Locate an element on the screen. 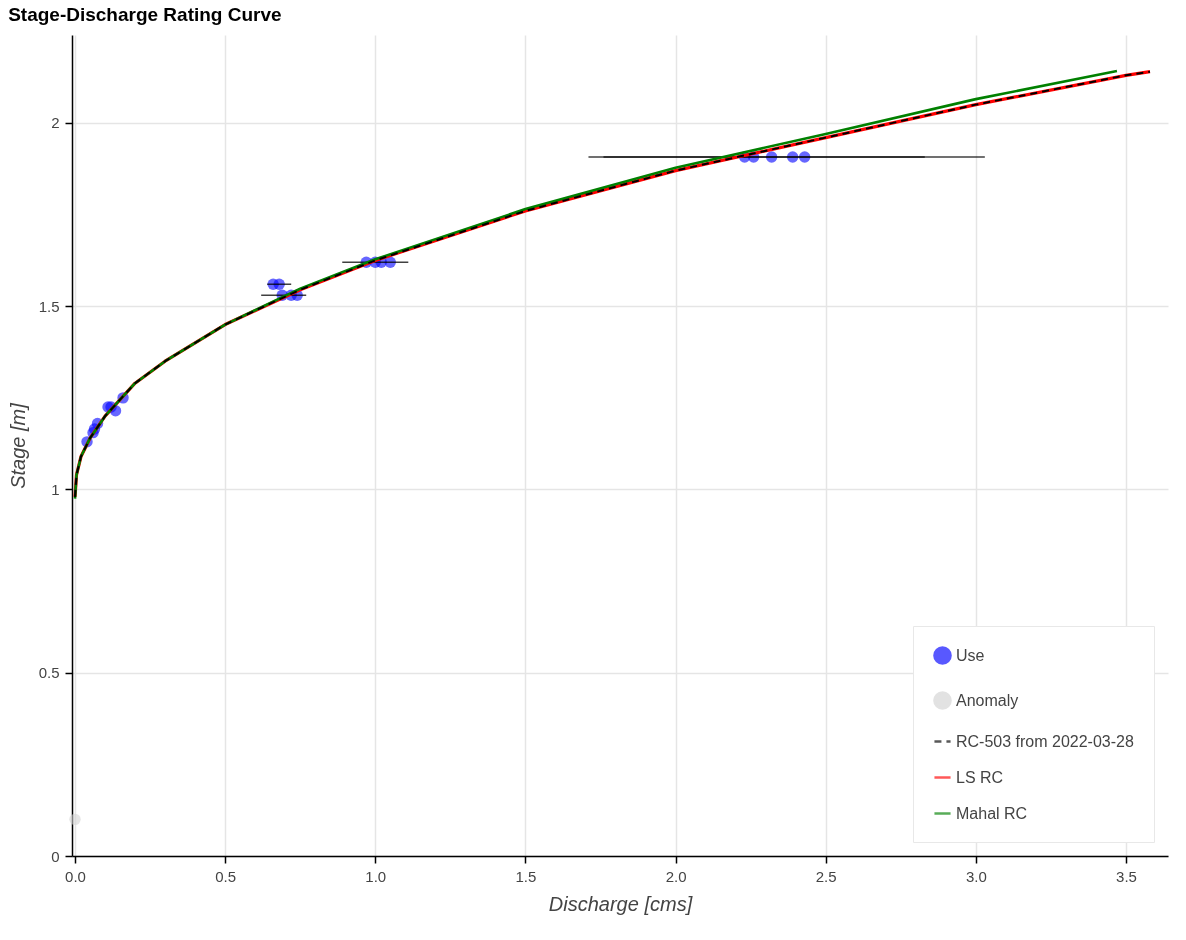  legend-label: RC-503 from 2022-03-28 is located at coordinates (1045, 741).